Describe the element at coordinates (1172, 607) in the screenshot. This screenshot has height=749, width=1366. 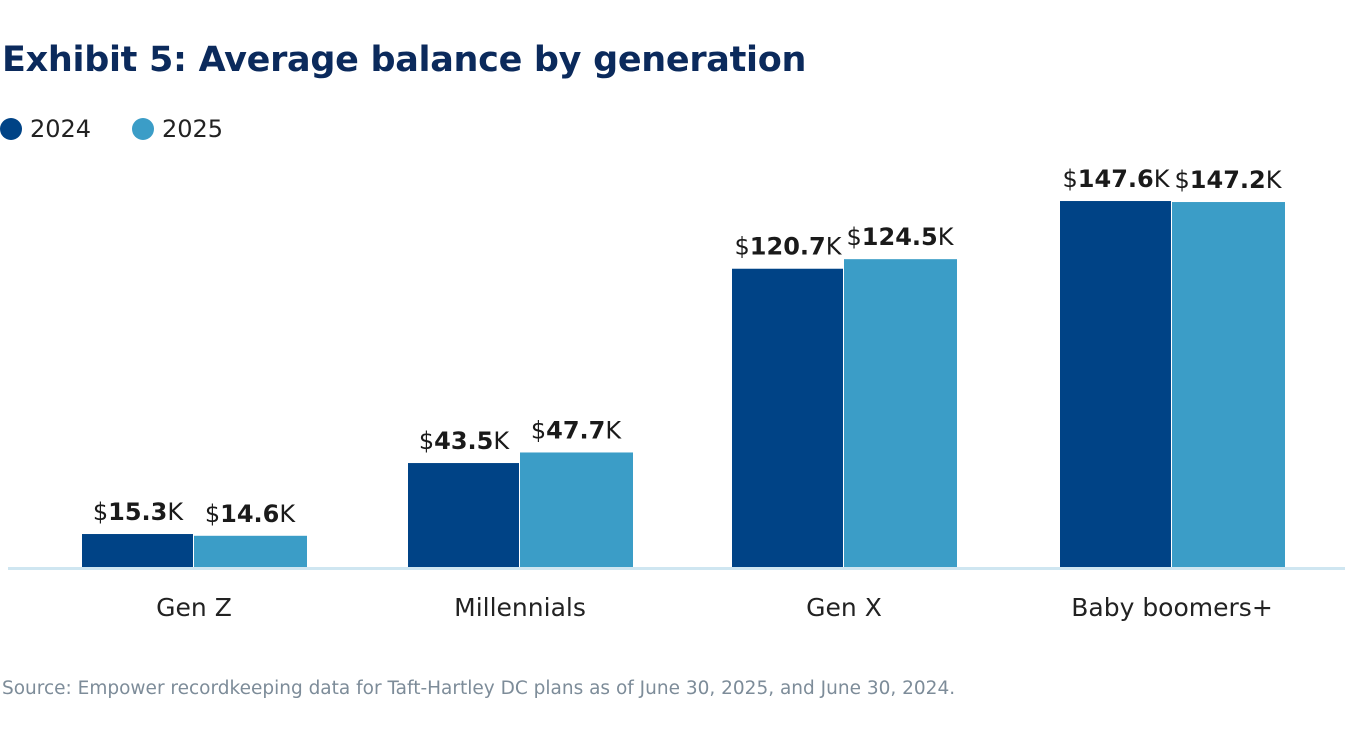
I see `category-label: Baby boomers+` at that location.